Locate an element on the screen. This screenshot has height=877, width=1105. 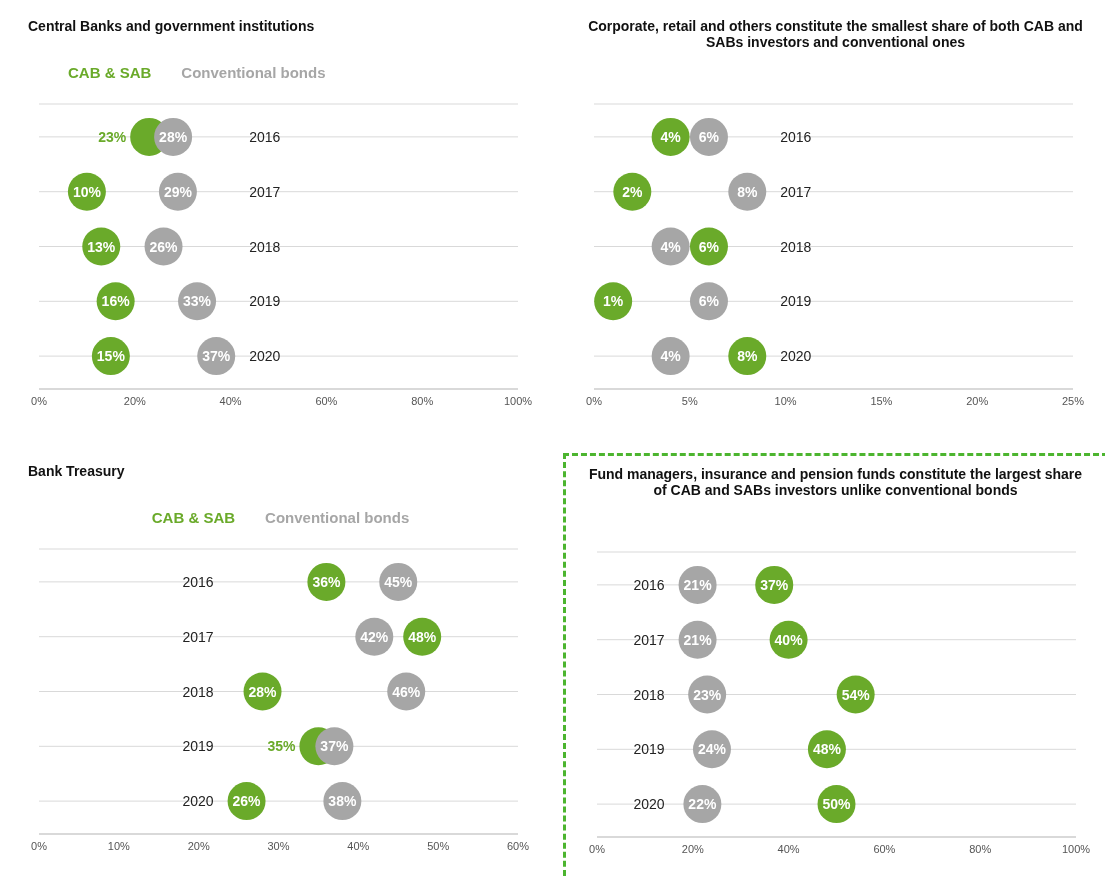
data-label: 36% is located at coordinates (326, 581).